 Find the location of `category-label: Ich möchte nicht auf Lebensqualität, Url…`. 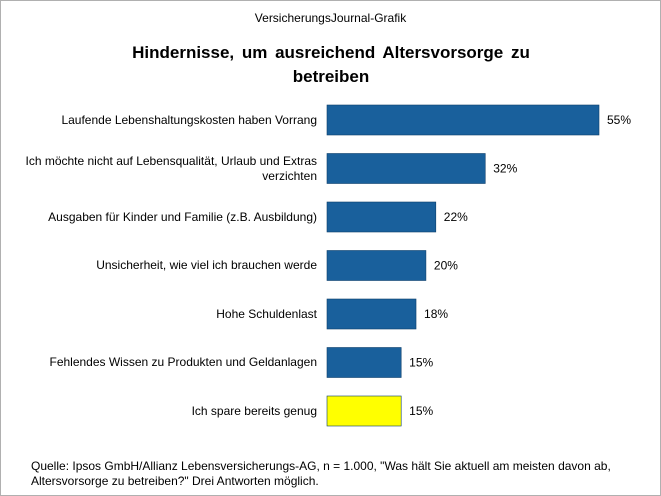

category-label: Ich möchte nicht auf Lebensqualität, Url… is located at coordinates (171, 168).